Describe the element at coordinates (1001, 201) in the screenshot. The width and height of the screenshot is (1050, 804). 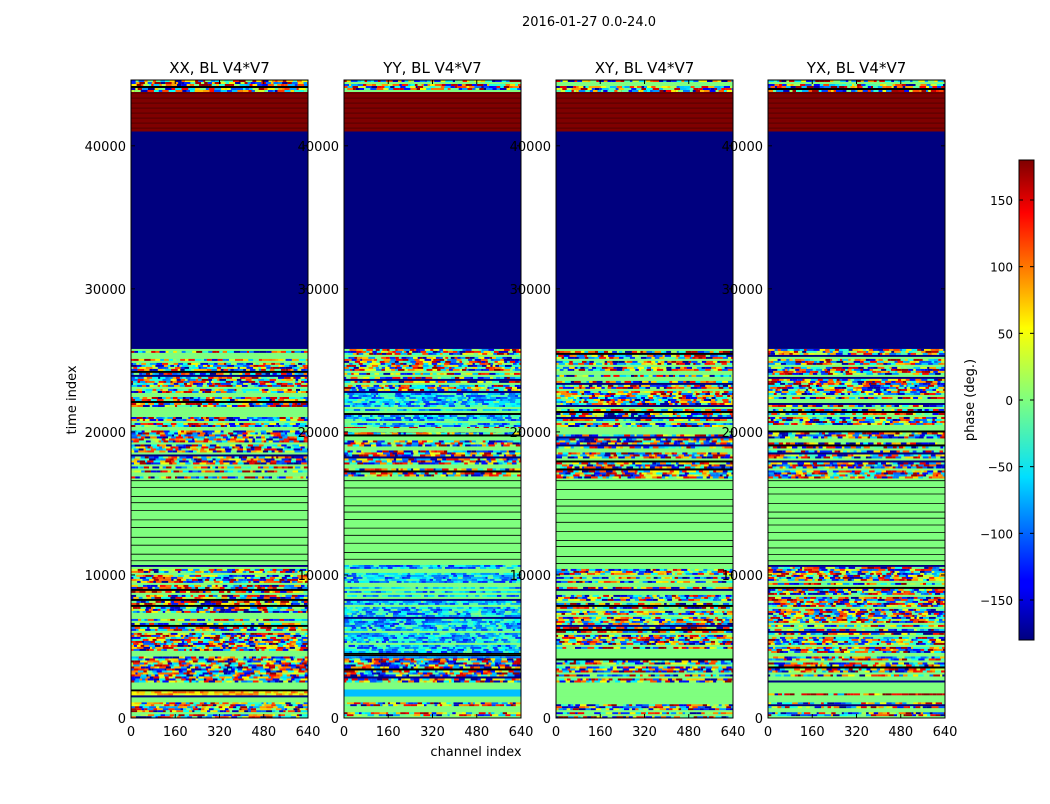
I see `colorbar-tick-label: 150` at that location.